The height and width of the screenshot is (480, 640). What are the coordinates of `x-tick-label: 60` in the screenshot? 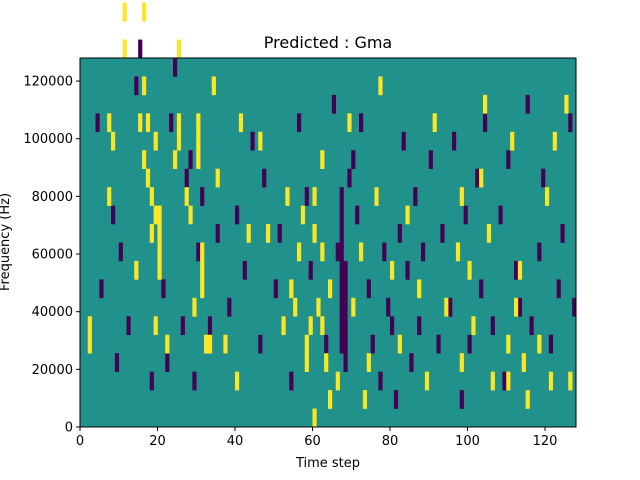 It's located at (312, 441).